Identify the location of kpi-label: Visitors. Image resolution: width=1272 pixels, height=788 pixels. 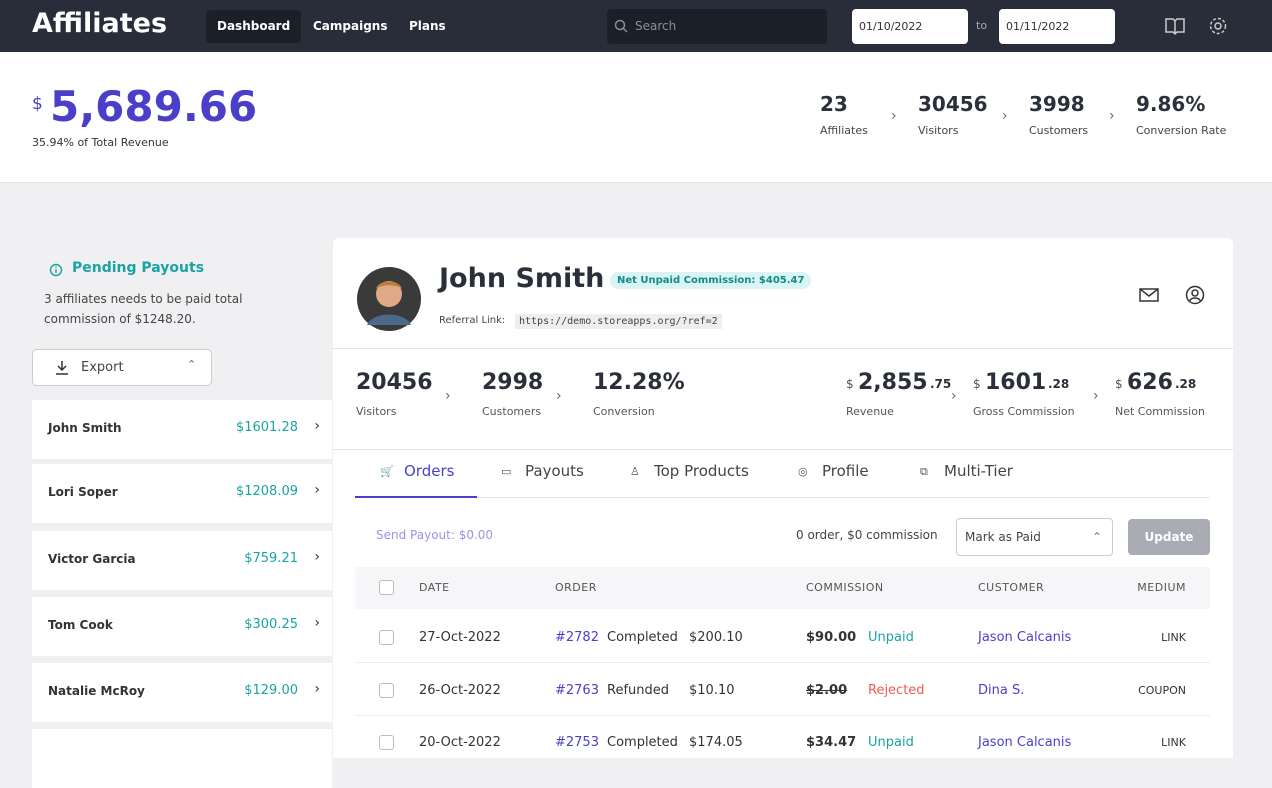
(376, 411).